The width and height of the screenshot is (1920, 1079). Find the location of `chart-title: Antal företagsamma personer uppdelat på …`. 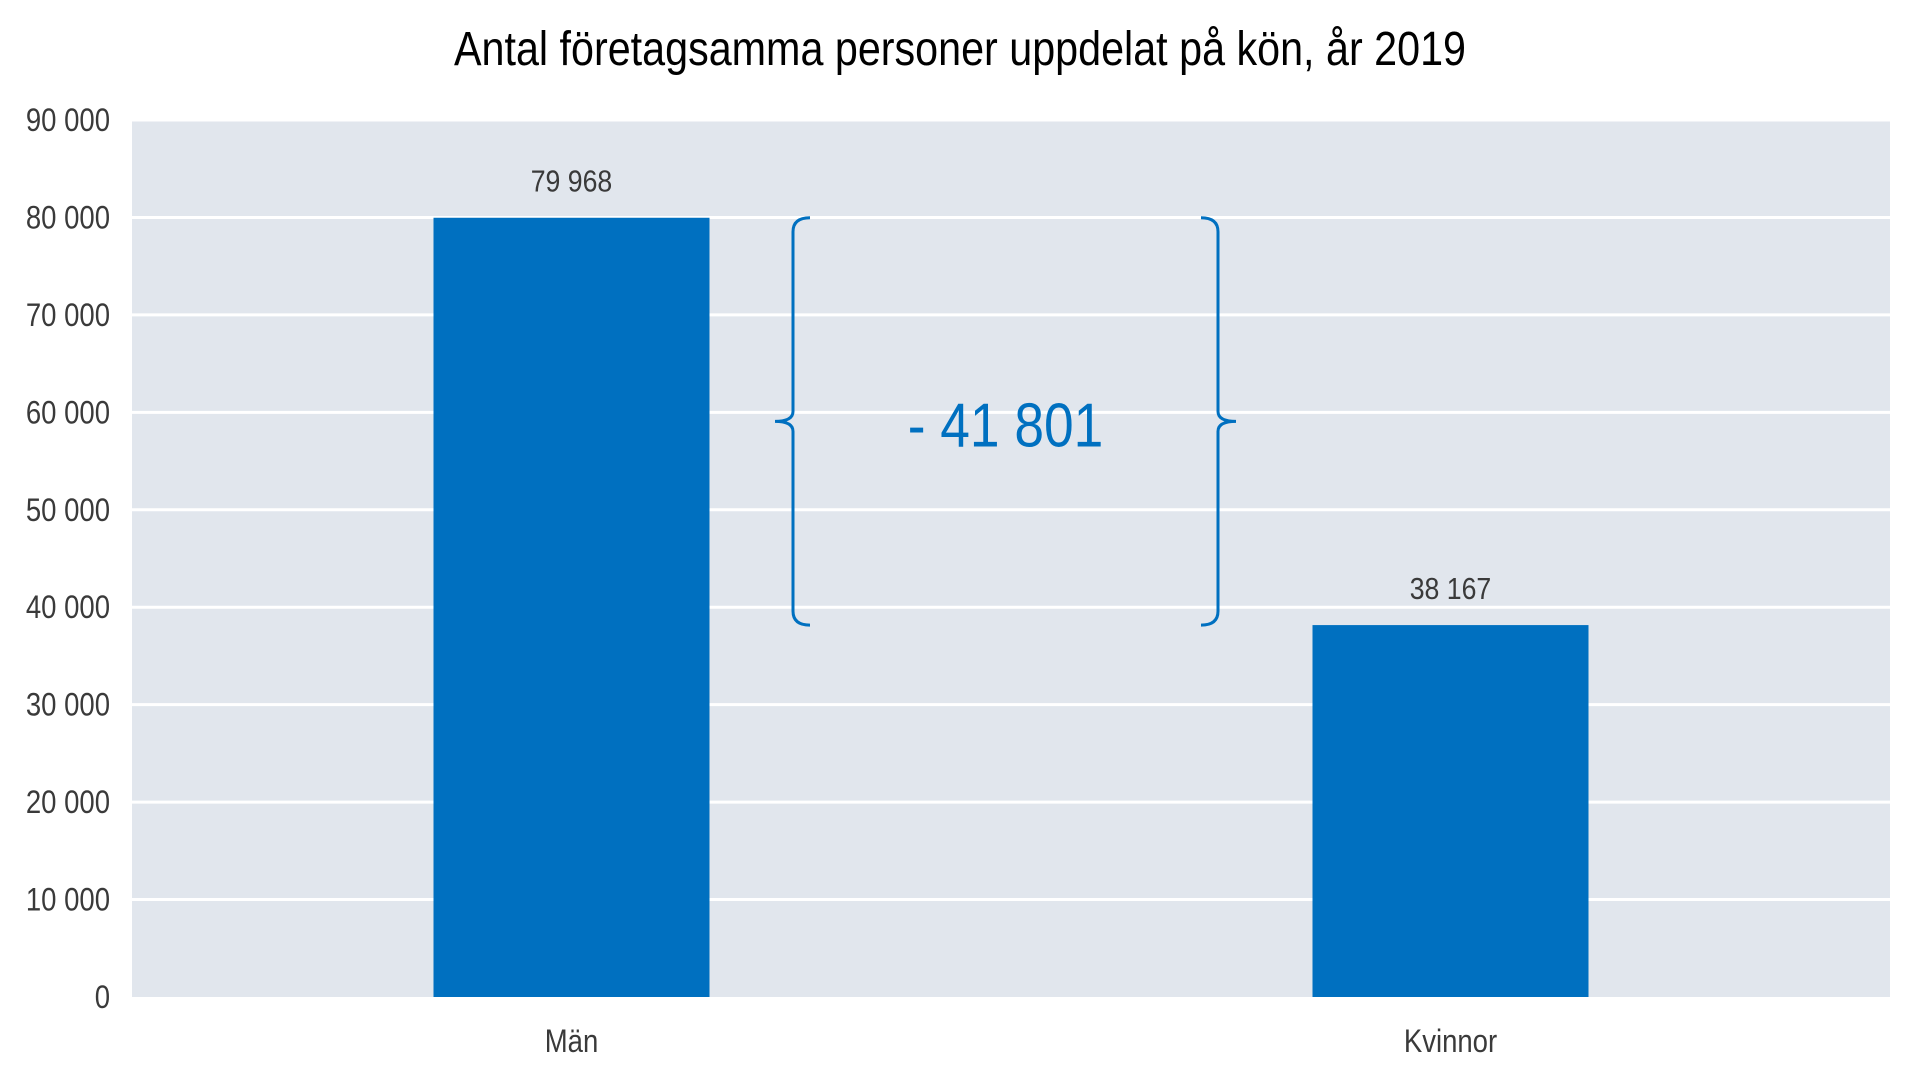

chart-title: Antal företagsamma personer uppdelat på … is located at coordinates (960, 49).